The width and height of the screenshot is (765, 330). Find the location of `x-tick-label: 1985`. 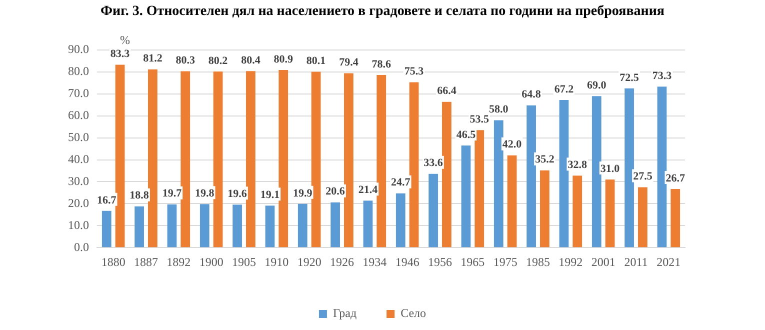

x-tick-label: 1985 is located at coordinates (538, 261).